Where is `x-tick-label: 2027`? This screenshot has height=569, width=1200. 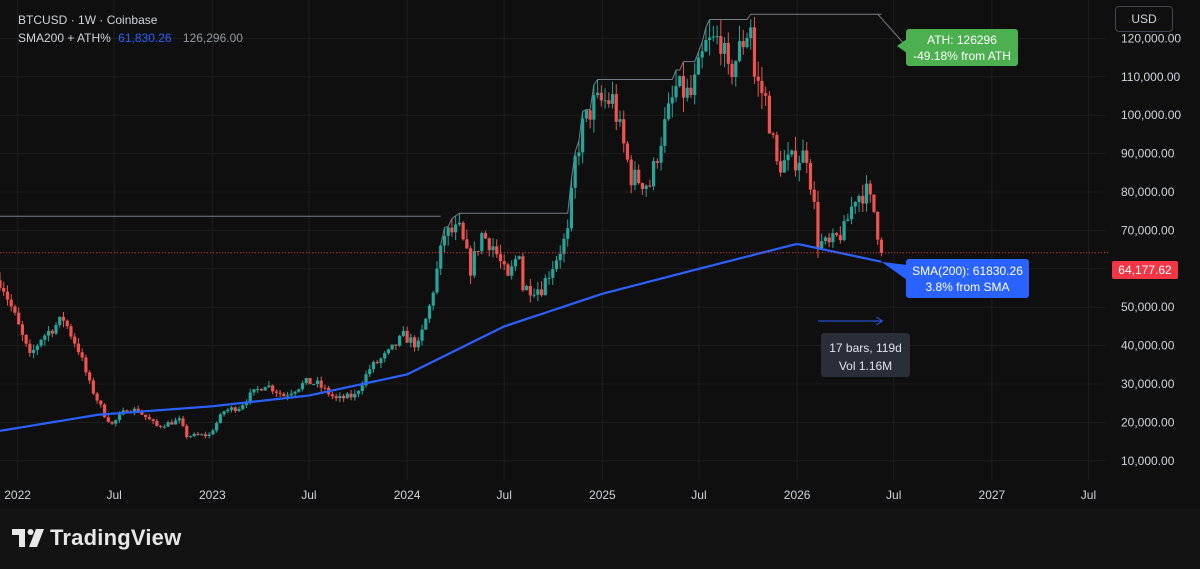 x-tick-label: 2027 is located at coordinates (992, 495).